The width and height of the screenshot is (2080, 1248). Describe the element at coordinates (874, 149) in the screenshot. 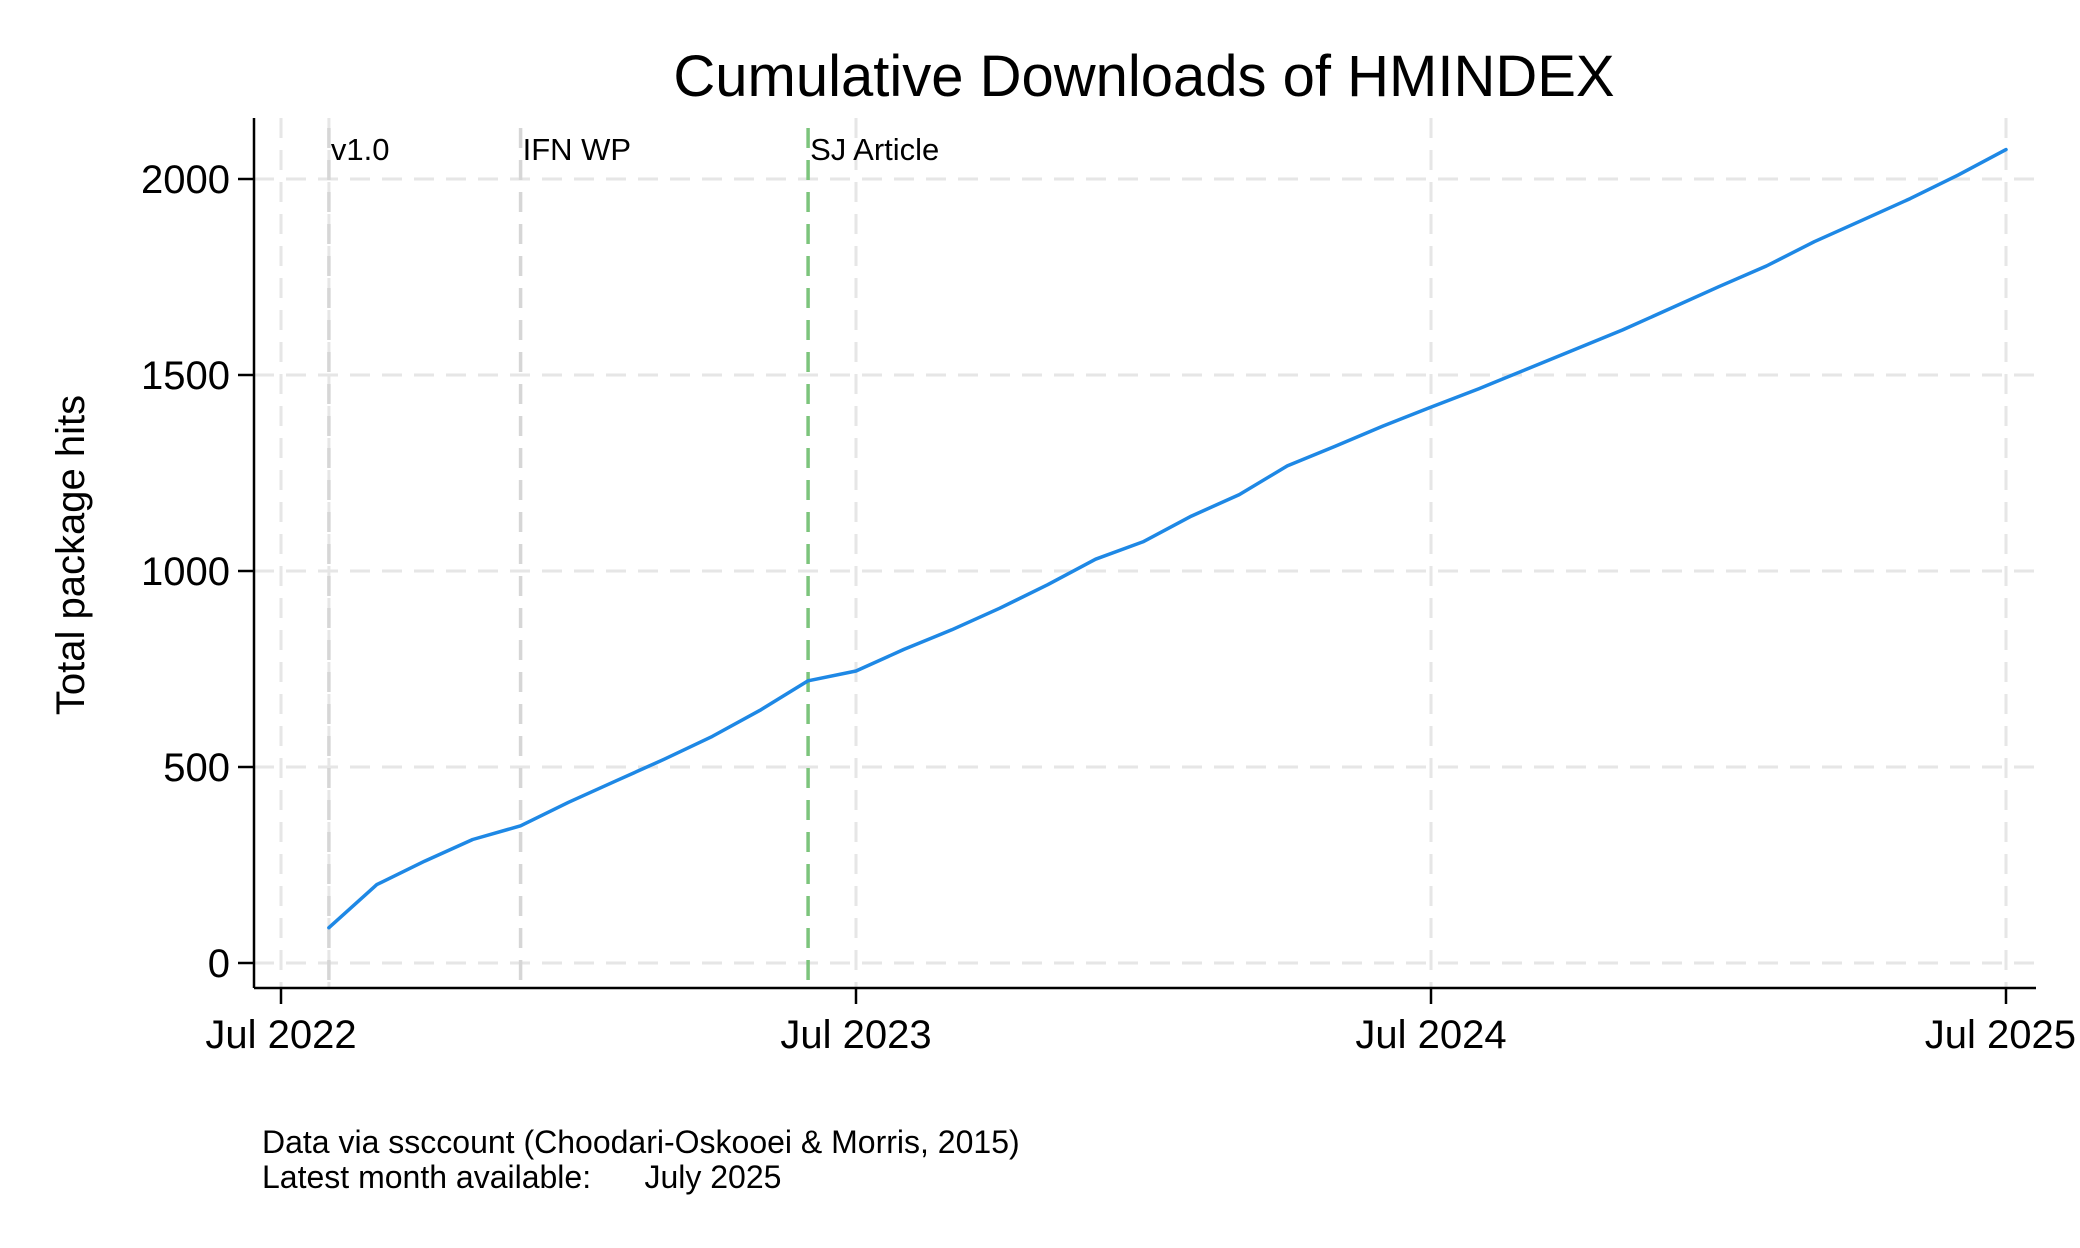

I see `event-label-2: SJ Article` at that location.